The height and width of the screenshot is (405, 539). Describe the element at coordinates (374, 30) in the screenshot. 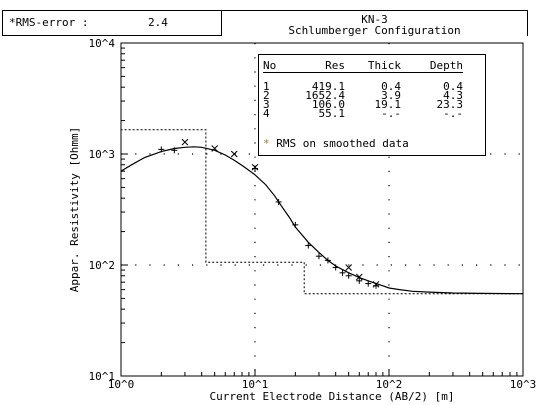

I see `config-title: Schlumberger Configuration` at that location.